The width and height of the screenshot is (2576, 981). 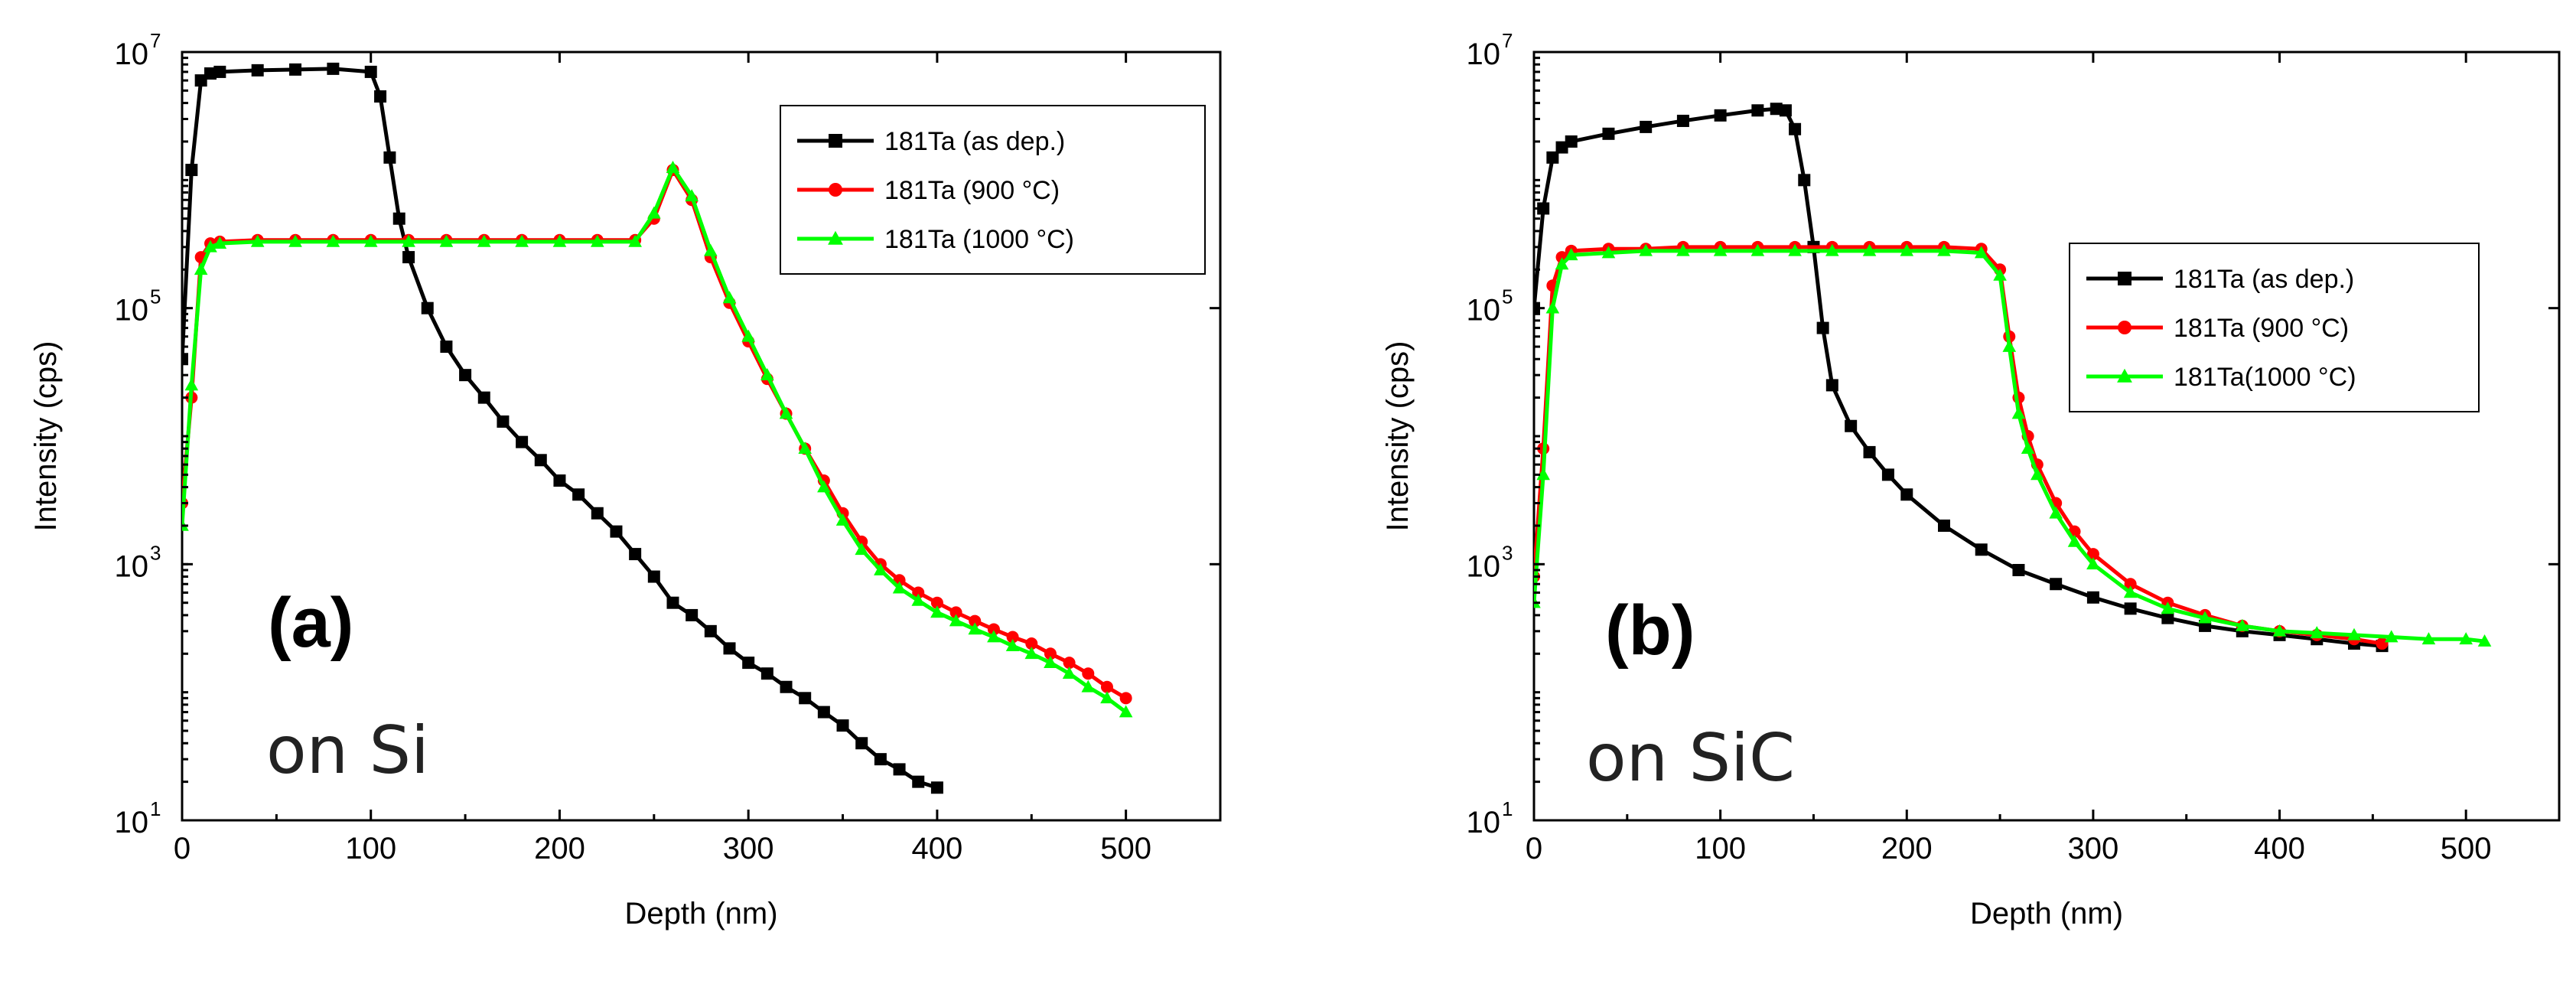 What do you see at coordinates (938, 848) in the screenshot?
I see `x-tick-label: 400` at bounding box center [938, 848].